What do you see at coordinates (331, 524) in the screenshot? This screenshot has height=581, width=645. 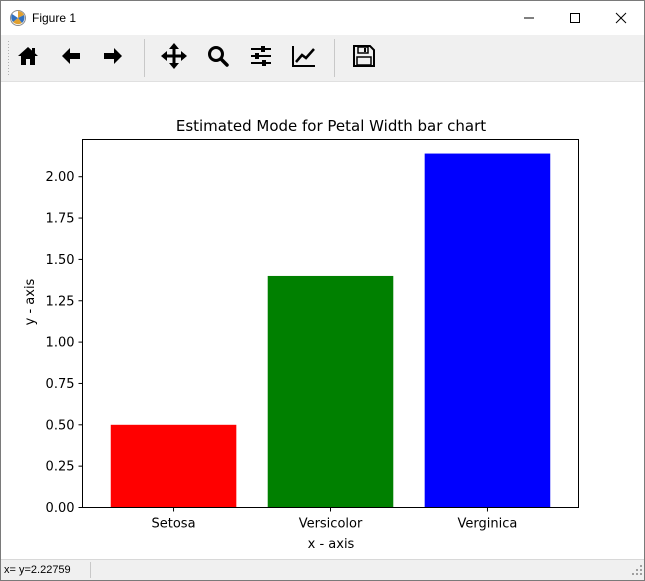 I see `x-tick-label: Versicolor` at bounding box center [331, 524].